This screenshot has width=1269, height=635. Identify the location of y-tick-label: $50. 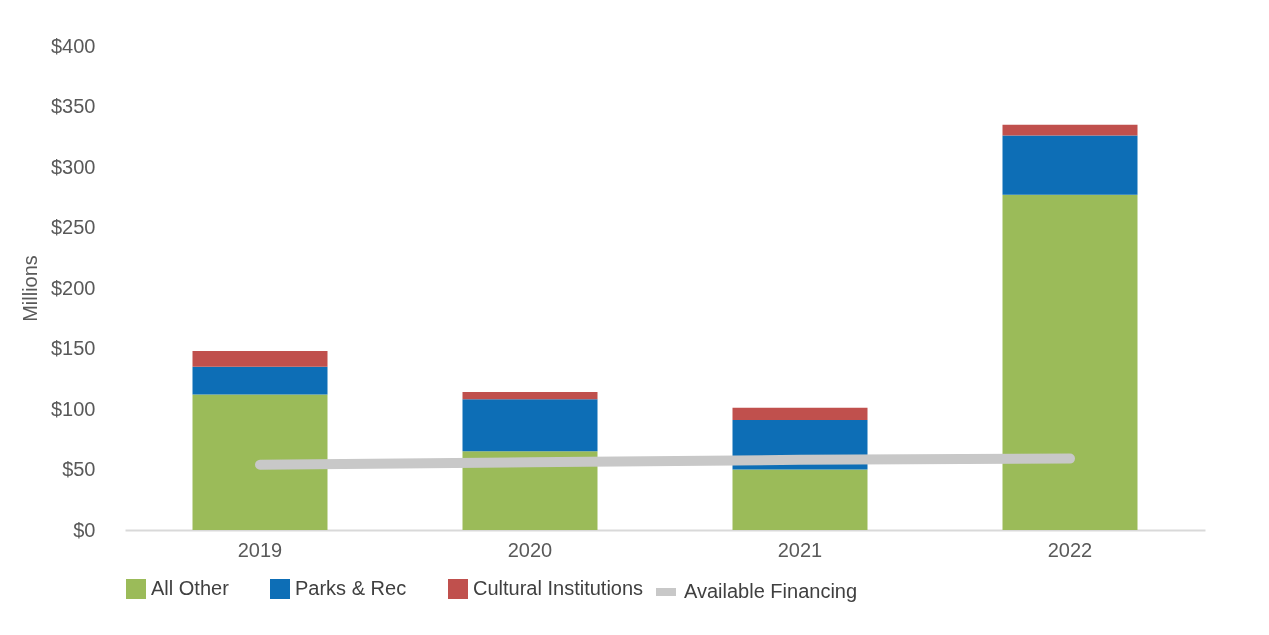
(79, 469).